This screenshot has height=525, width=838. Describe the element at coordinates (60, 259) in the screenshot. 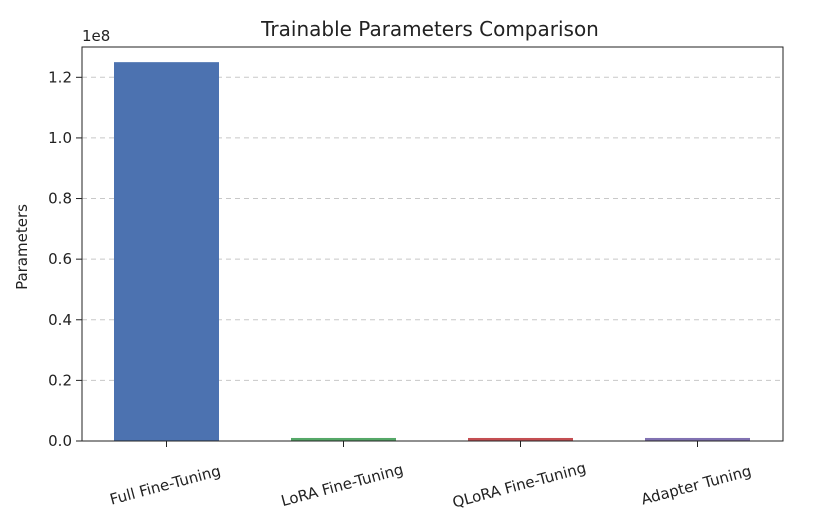

I see `y-tick-label: 0.6` at that location.